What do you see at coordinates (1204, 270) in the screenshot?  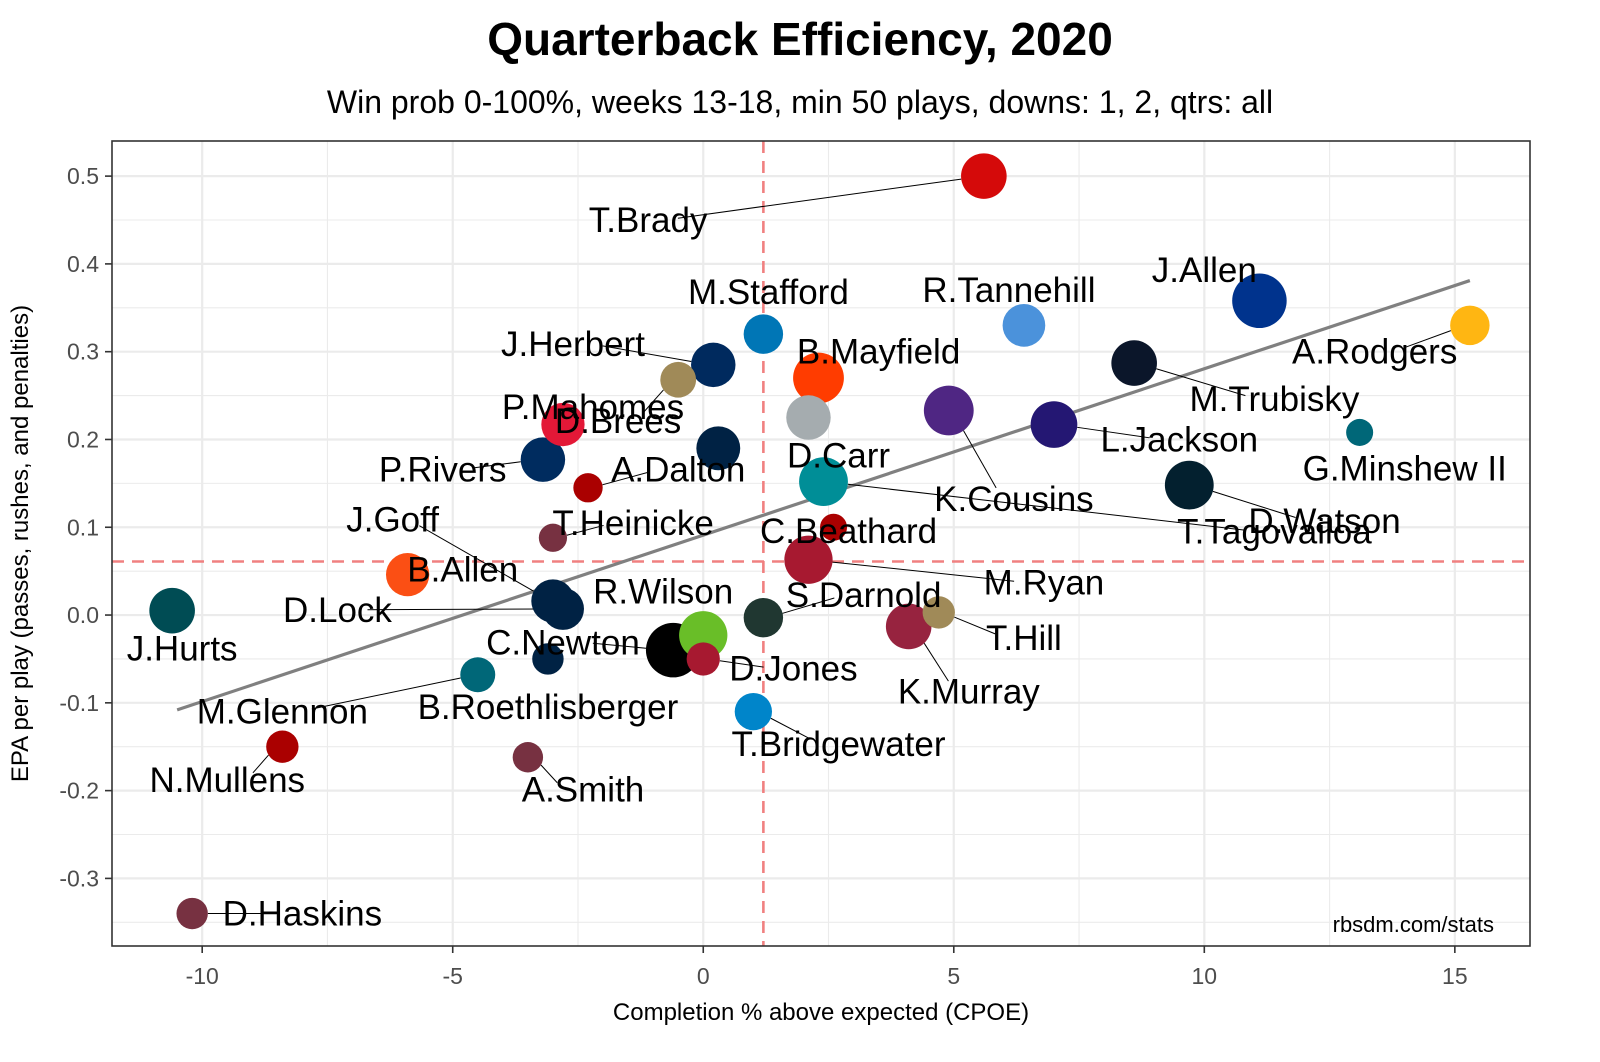 I see `point-label: J.Allen` at bounding box center [1204, 270].